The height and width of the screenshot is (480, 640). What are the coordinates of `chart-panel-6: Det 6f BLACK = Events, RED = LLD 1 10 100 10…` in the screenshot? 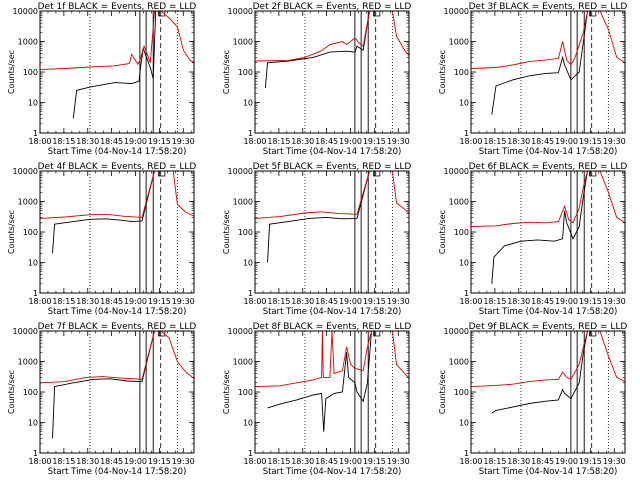 It's located at (532, 239).